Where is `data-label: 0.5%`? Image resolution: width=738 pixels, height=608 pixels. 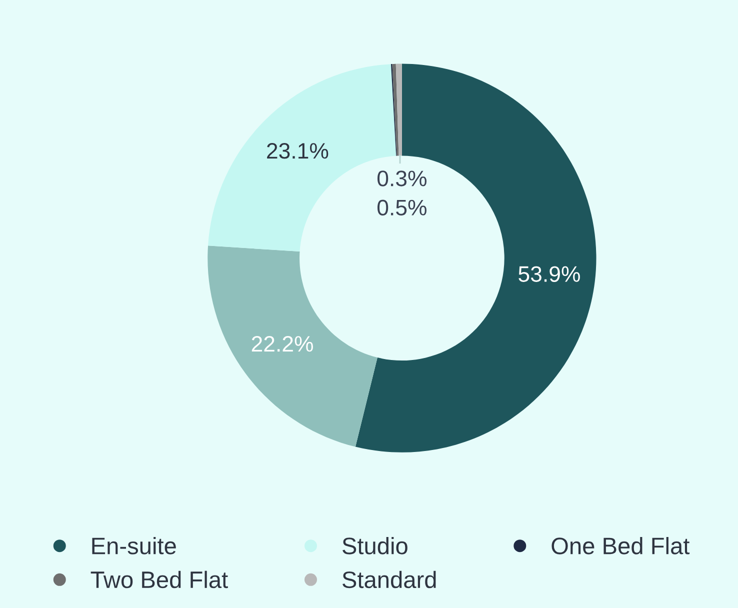
data-label: 0.5% is located at coordinates (401, 208).